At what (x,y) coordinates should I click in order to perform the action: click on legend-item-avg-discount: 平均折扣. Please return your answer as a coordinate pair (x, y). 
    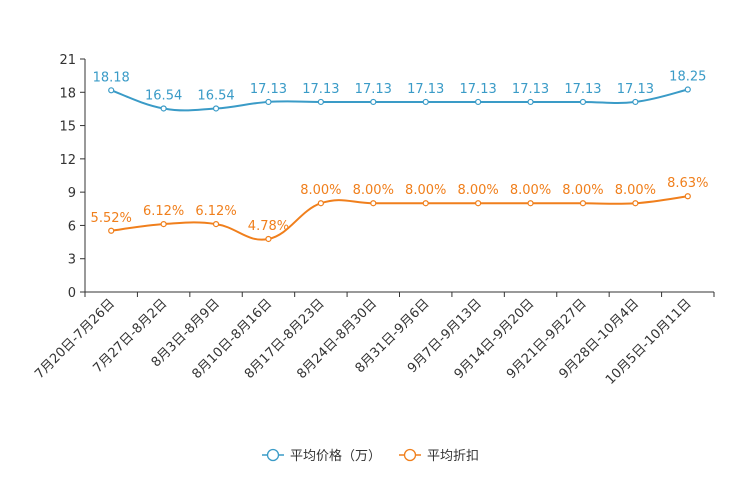
    Looking at the image, I should click on (439, 456).